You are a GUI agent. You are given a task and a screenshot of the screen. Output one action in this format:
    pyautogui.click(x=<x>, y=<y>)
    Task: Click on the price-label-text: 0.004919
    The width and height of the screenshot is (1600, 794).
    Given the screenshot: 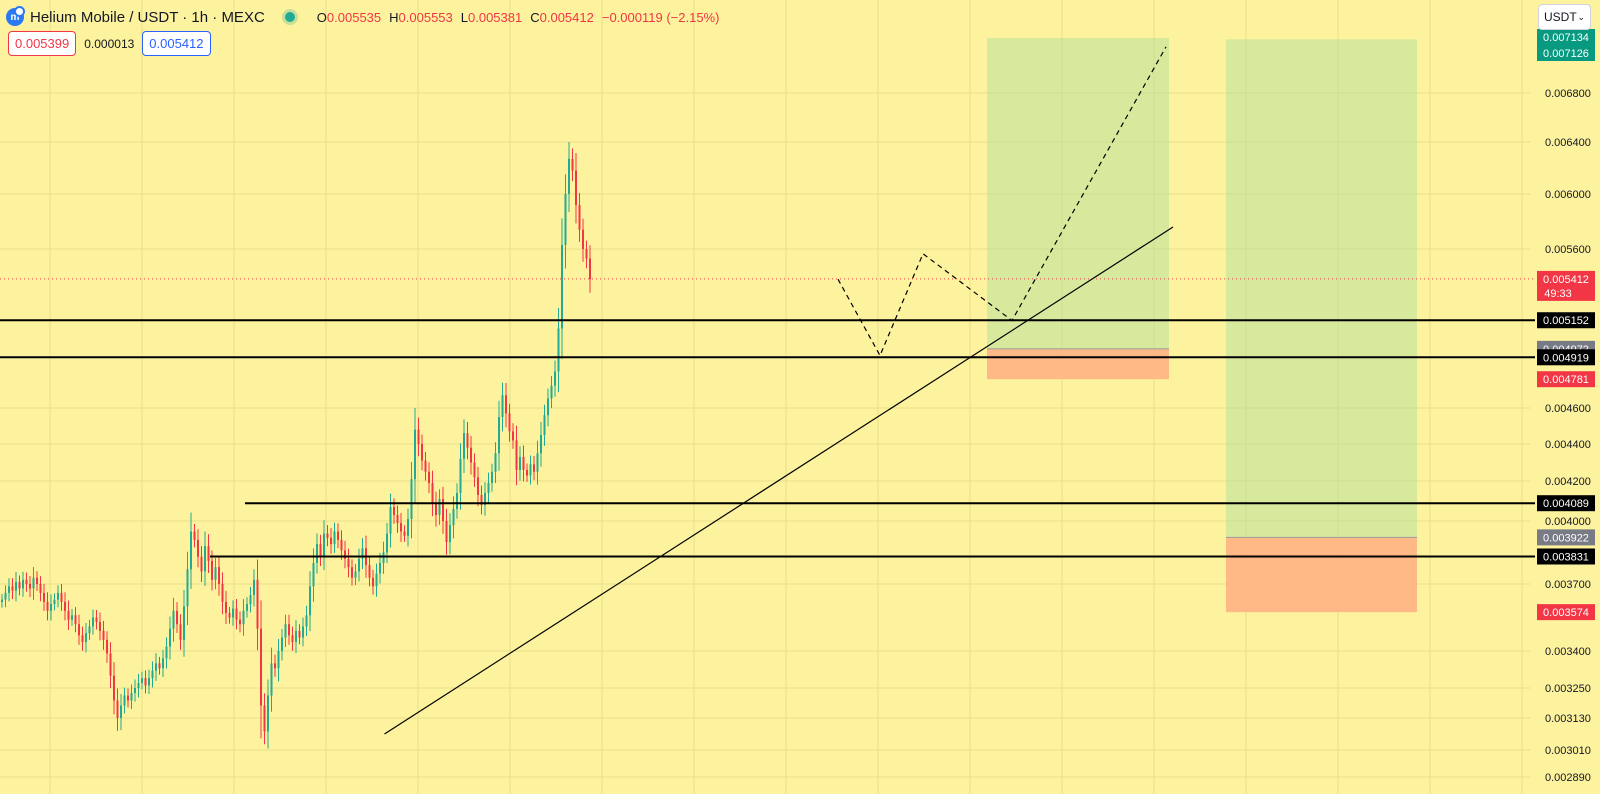 What is the action you would take?
    pyautogui.click(x=1566, y=358)
    